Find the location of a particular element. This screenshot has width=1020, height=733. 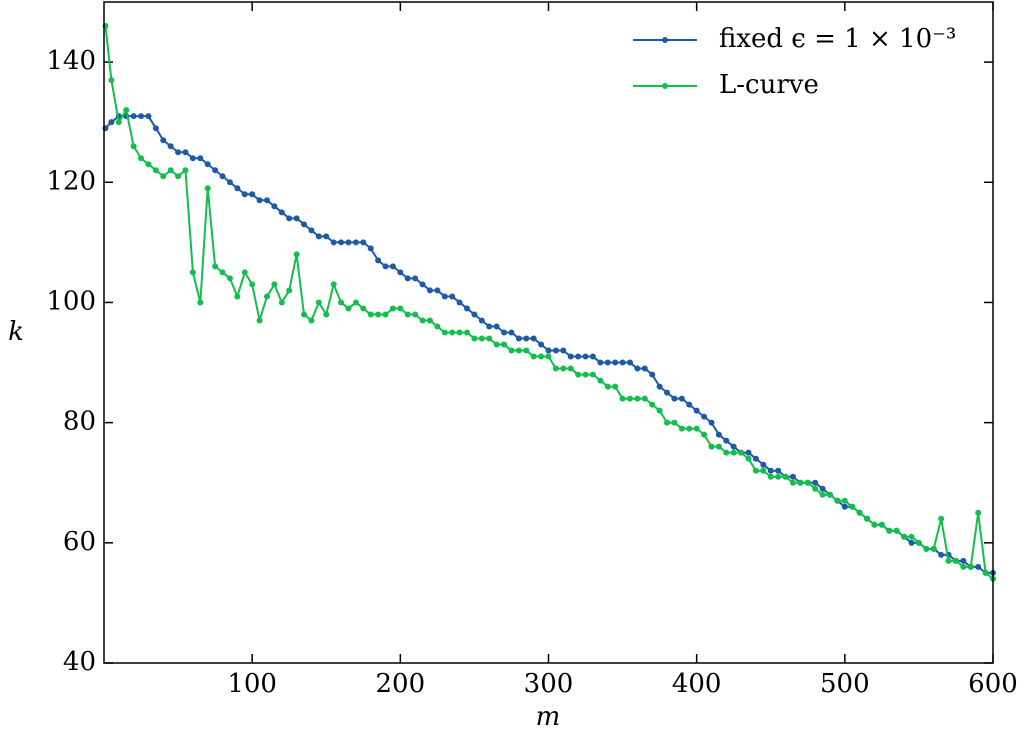

x-tick-label: 500 is located at coordinates (845, 684).